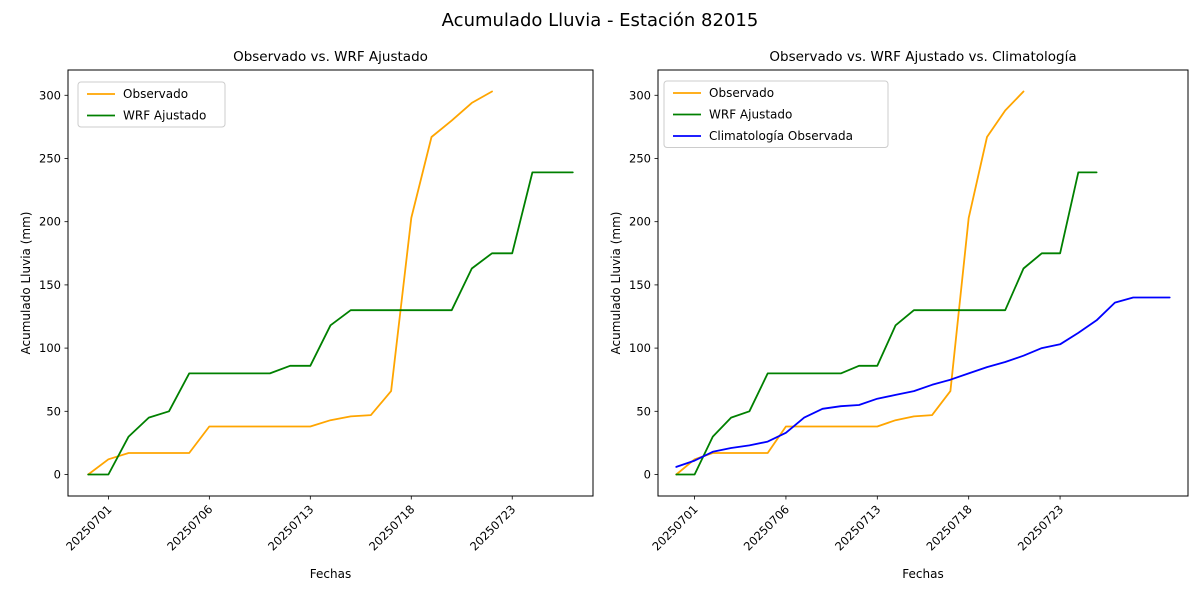 The width and height of the screenshot is (1200, 600). Describe the element at coordinates (600, 20) in the screenshot. I see `figure-suptitle: Acumulado Lluvia - Estación 82015` at that location.